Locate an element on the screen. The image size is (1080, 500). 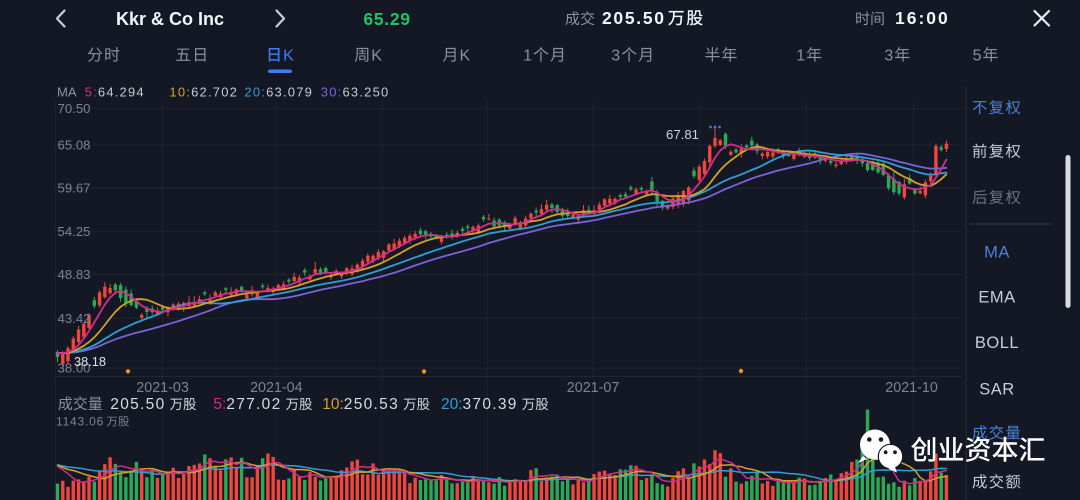
svg-text: 2021-10 is located at coordinates (911, 388).